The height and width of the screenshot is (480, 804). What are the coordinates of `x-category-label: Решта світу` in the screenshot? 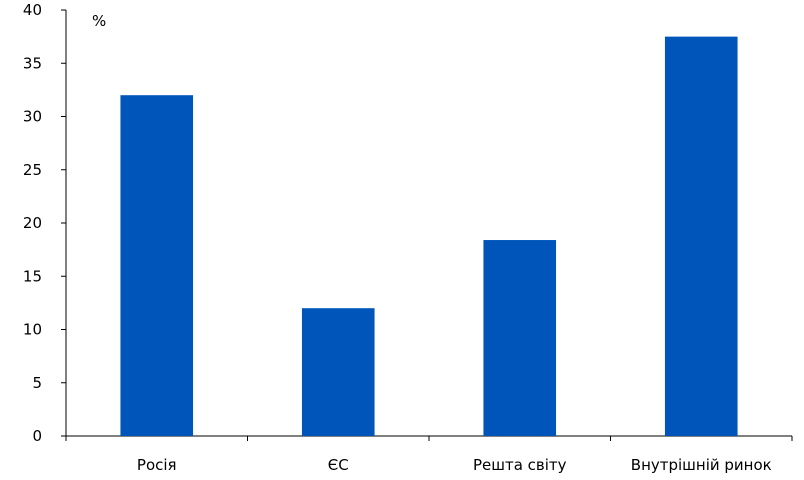 It's located at (520, 465).